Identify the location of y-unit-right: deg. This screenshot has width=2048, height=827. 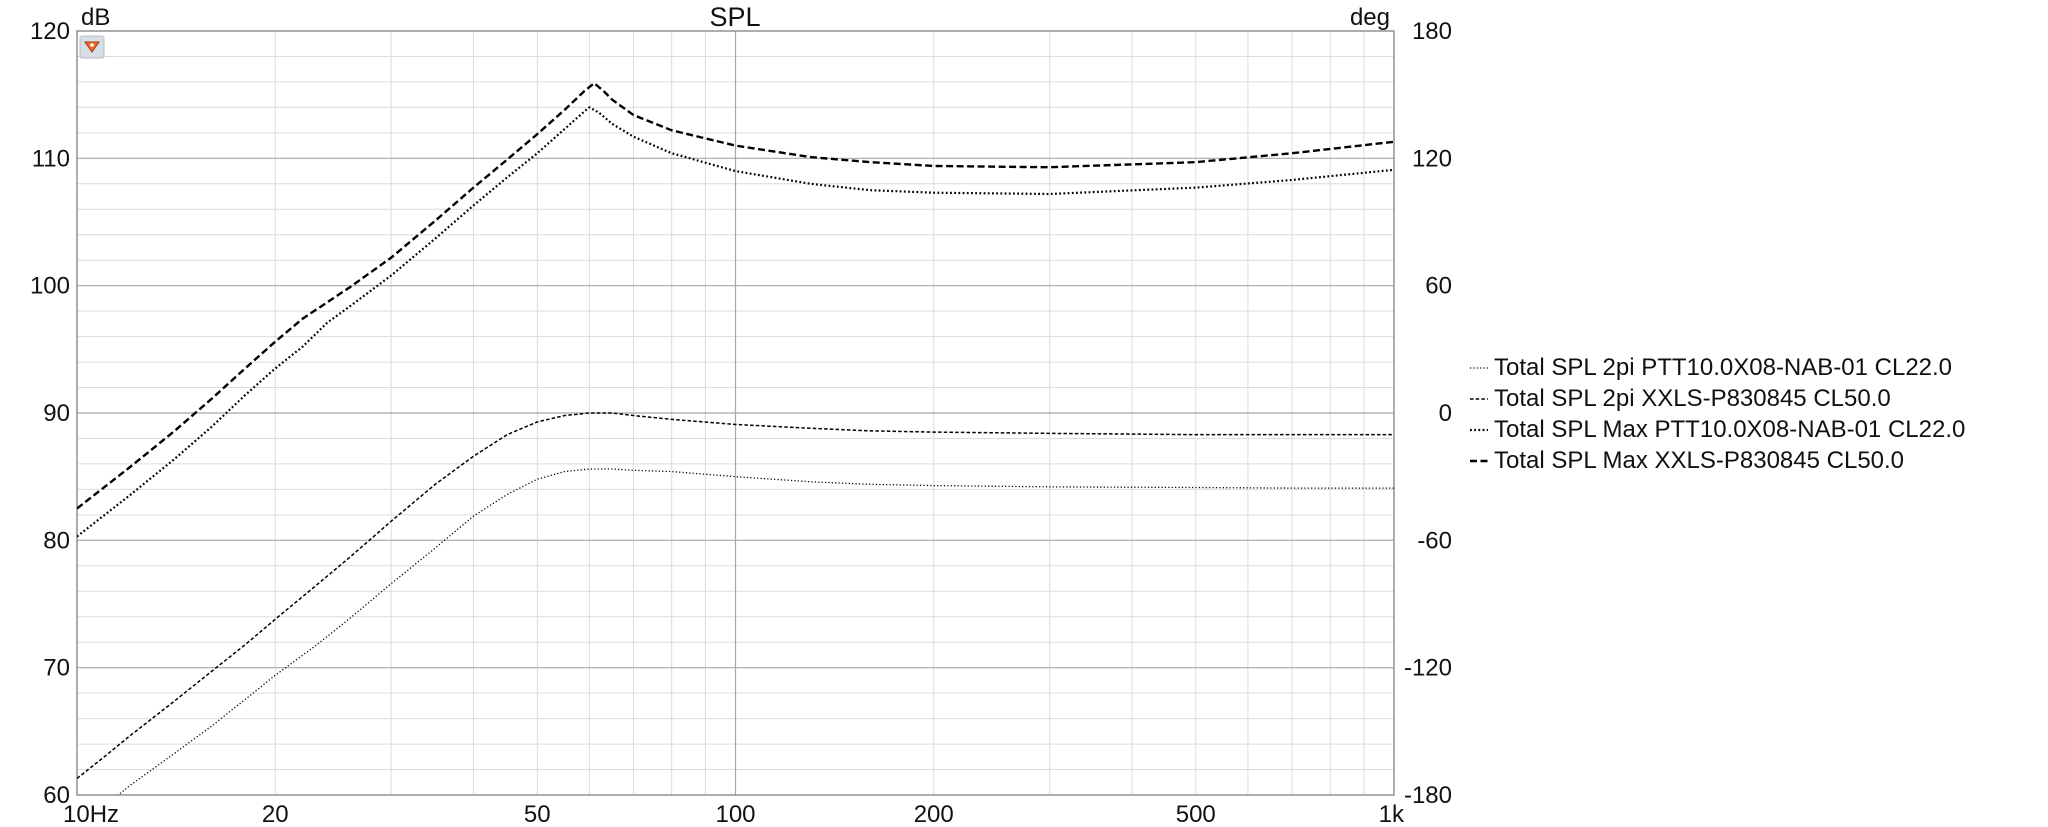
(1370, 17).